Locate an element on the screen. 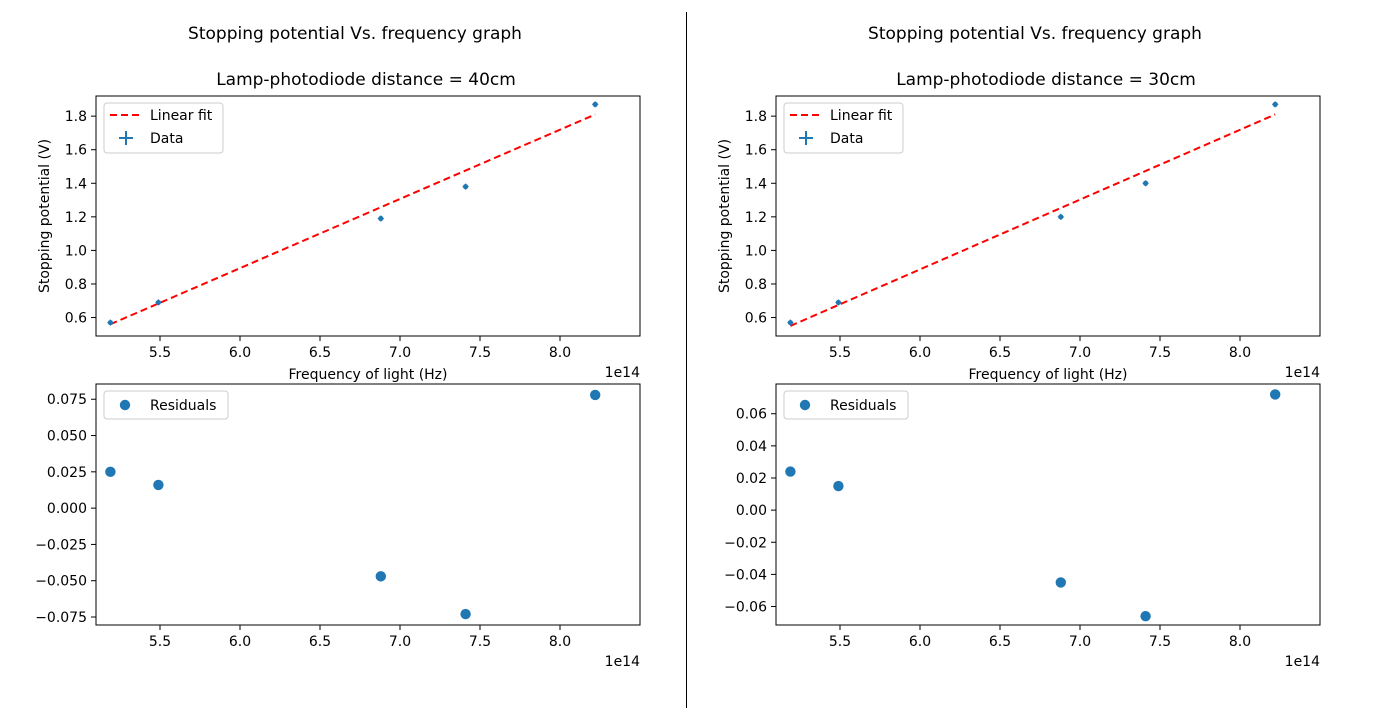  y-tick-label: 0.00 is located at coordinates (751, 511).